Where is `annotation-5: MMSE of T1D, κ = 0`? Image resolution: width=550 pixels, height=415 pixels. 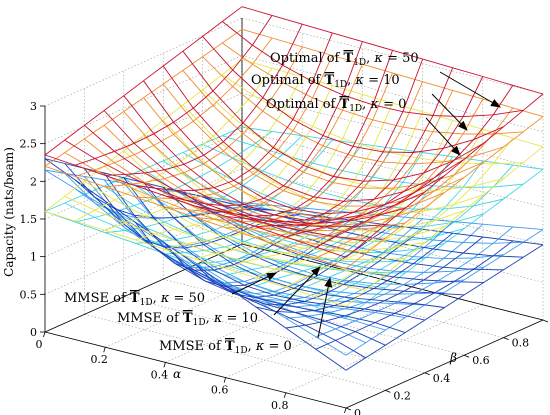 annotation-5: MMSE of T1D, κ = 0 is located at coordinates (225, 347).